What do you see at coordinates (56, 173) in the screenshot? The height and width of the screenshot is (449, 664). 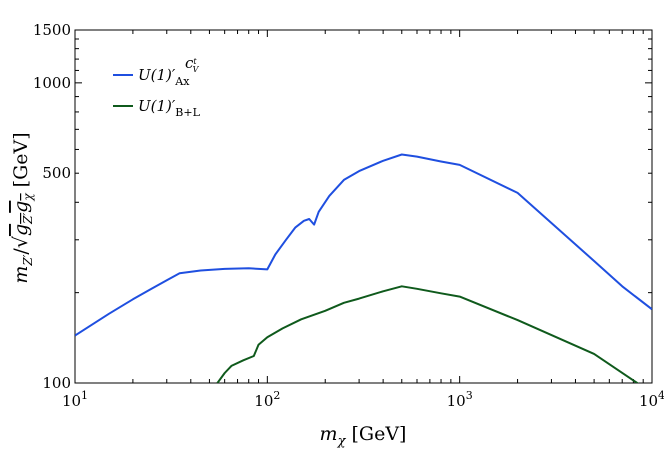 I see `y-tick-label: 500` at bounding box center [56, 173].